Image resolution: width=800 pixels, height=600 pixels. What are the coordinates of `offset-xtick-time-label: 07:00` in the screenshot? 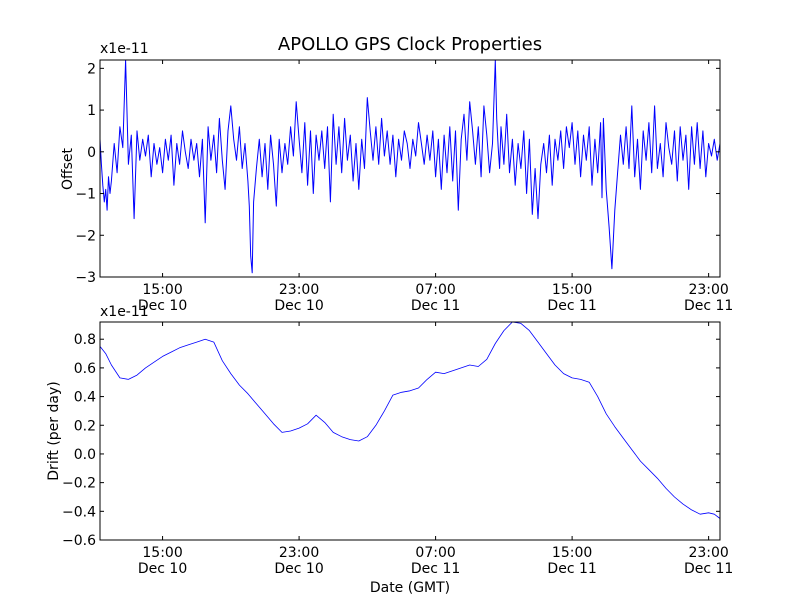 It's located at (435, 290).